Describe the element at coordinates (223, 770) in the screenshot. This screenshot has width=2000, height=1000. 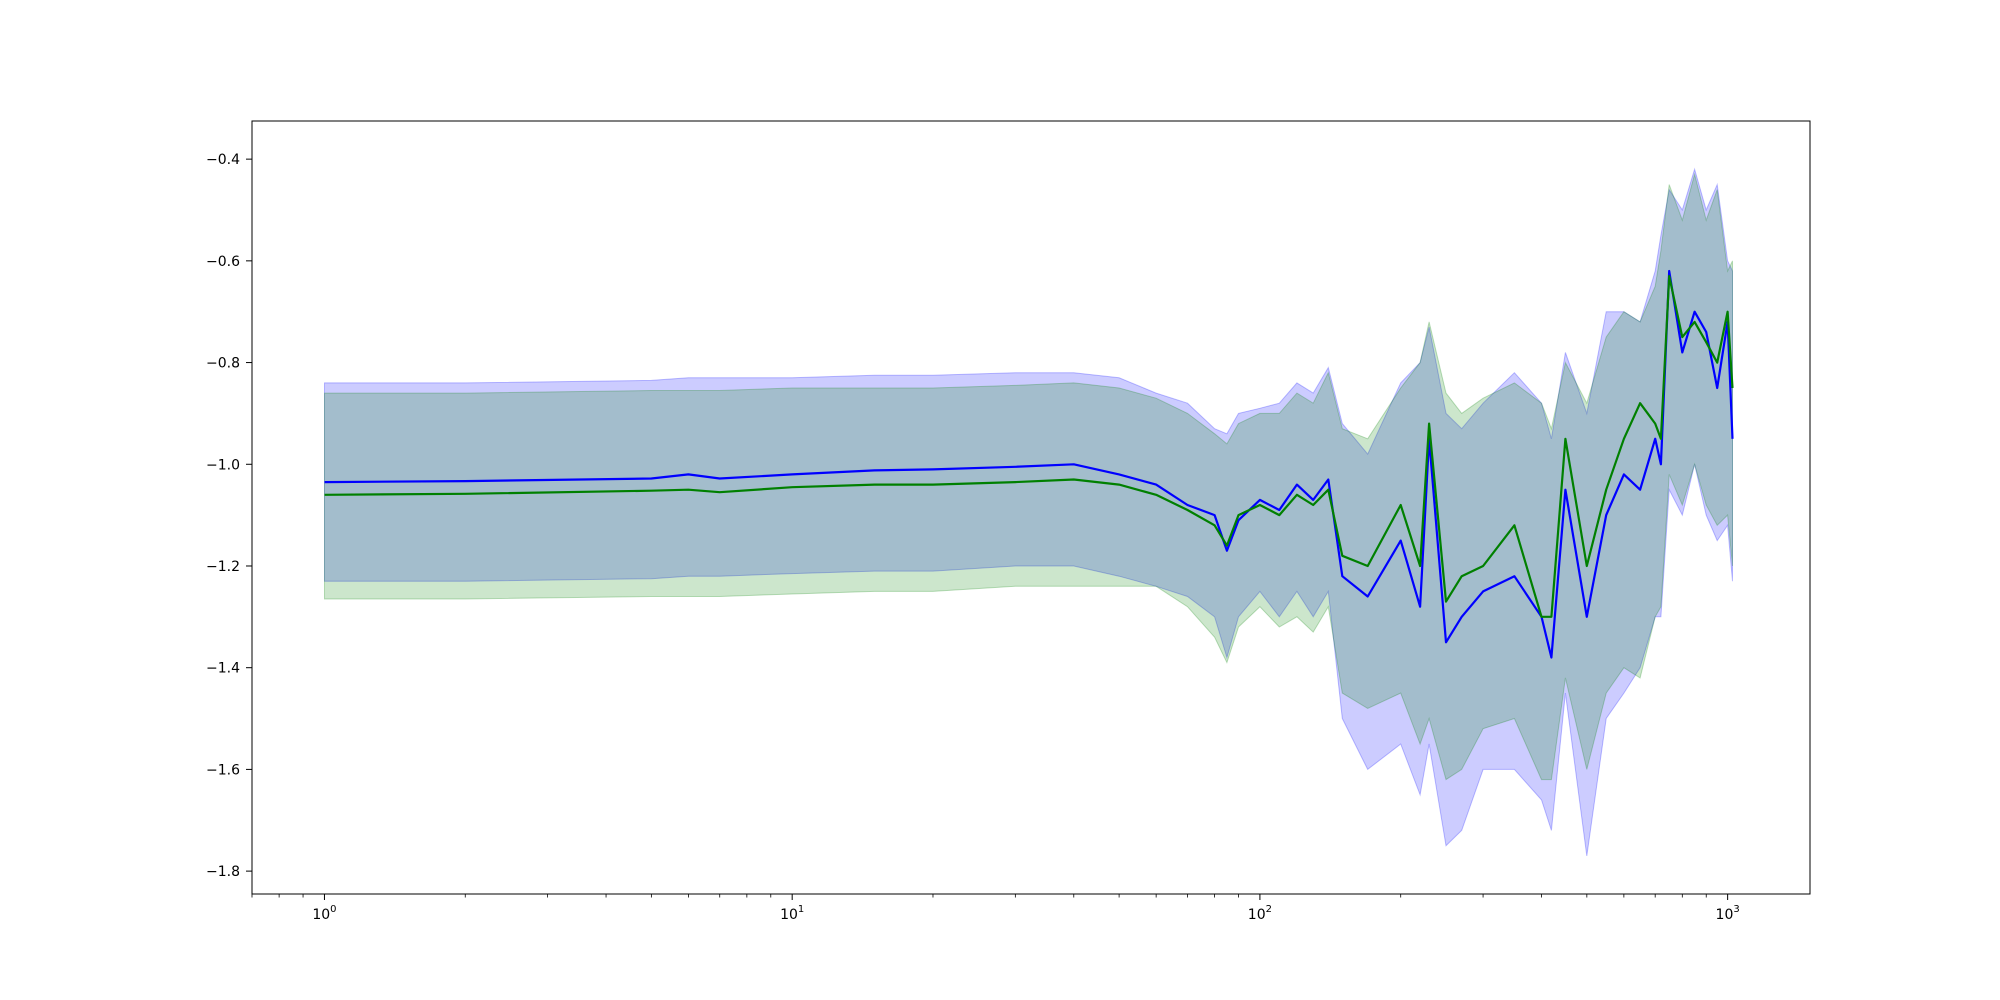
I see `y-tick-label: −1.6` at that location.